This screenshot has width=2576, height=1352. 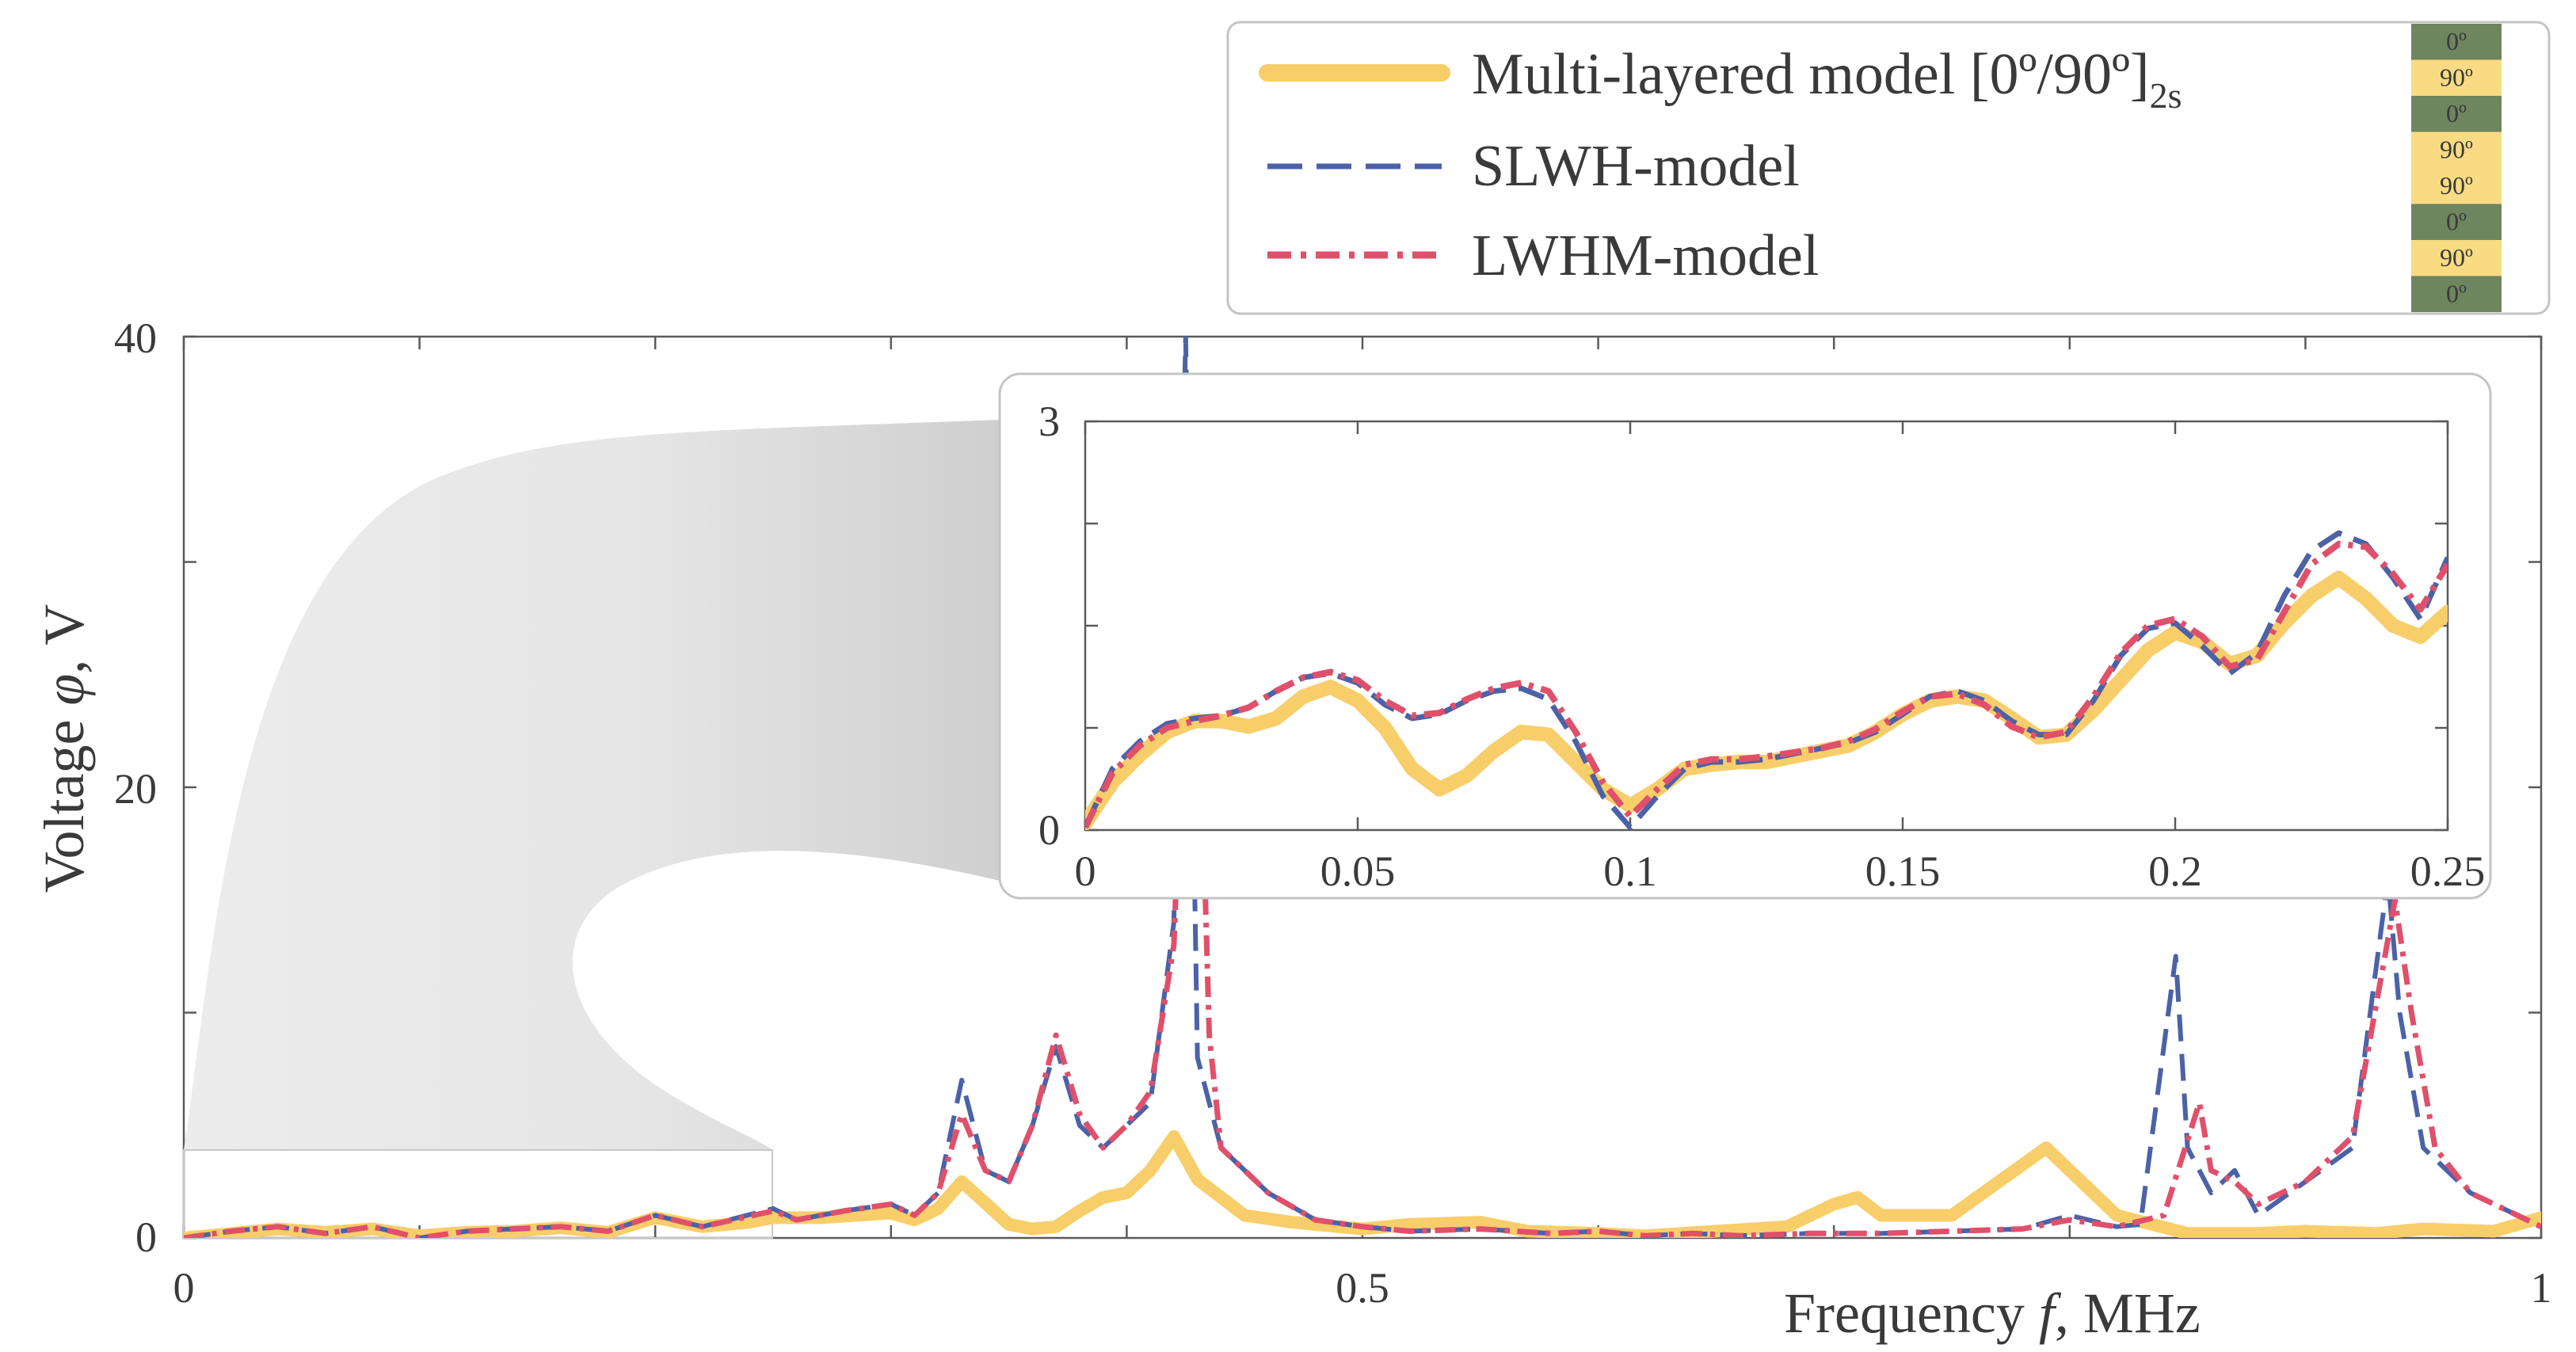 What do you see at coordinates (1049, 830) in the screenshot?
I see `inset-ytick-label-0: 0` at bounding box center [1049, 830].